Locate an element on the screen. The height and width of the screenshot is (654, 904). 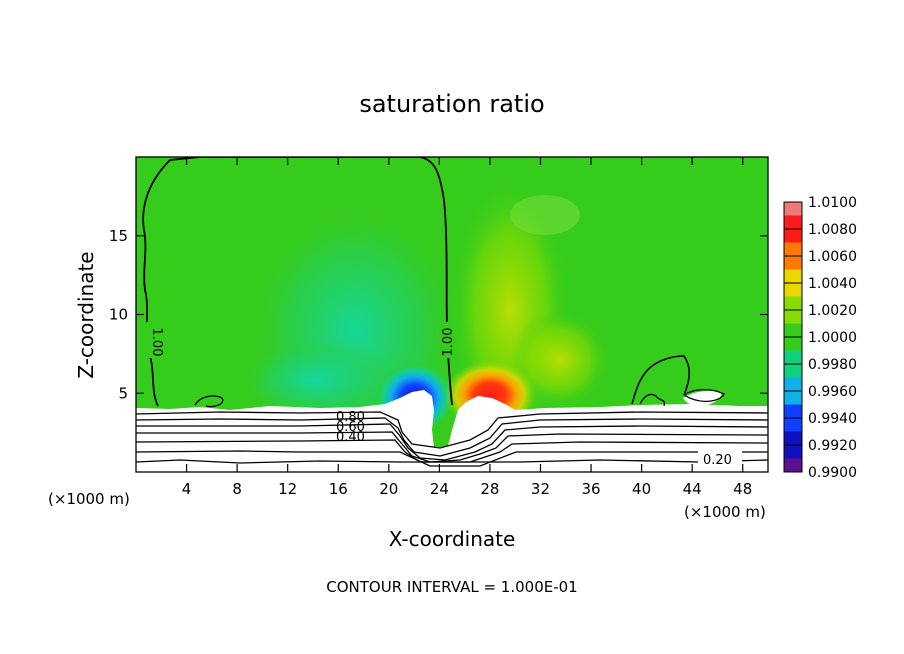
x-tick-label: 36 is located at coordinates (590, 489).